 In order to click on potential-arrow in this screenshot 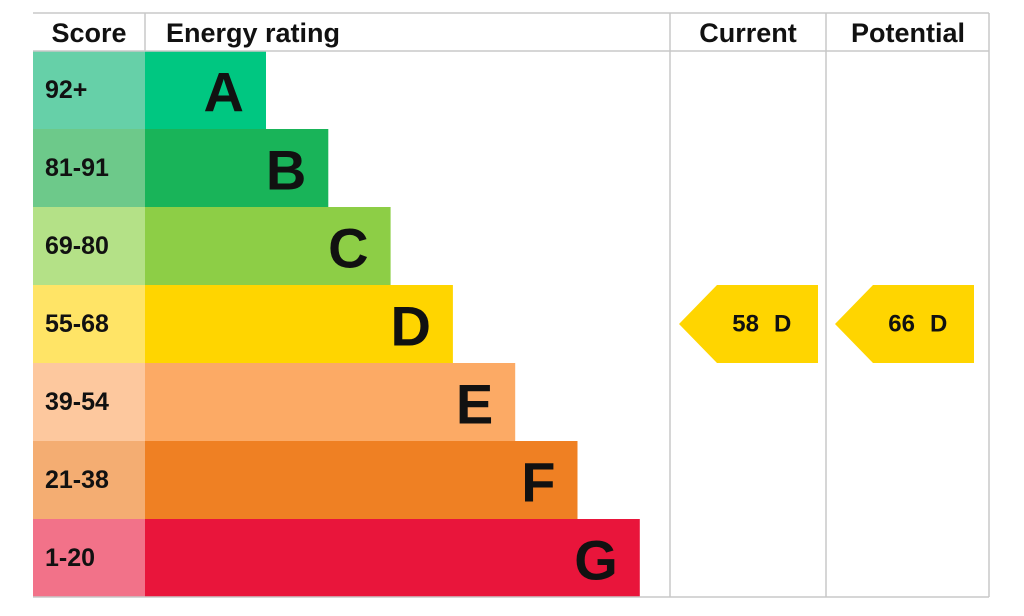, I will do `click(904, 324)`.